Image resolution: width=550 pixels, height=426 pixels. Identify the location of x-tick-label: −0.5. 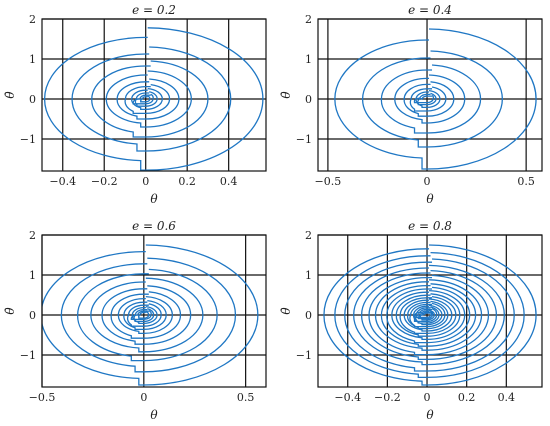
(42, 397).